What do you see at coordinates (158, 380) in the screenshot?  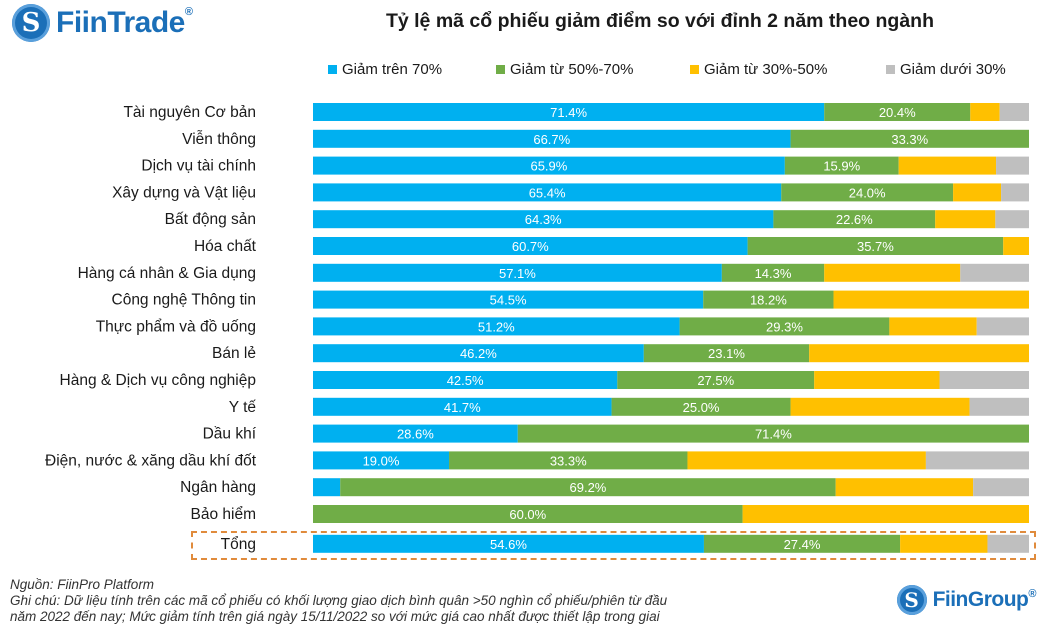 I see `category-label: Hàng & Dịch vụ công nghiệp` at bounding box center [158, 380].